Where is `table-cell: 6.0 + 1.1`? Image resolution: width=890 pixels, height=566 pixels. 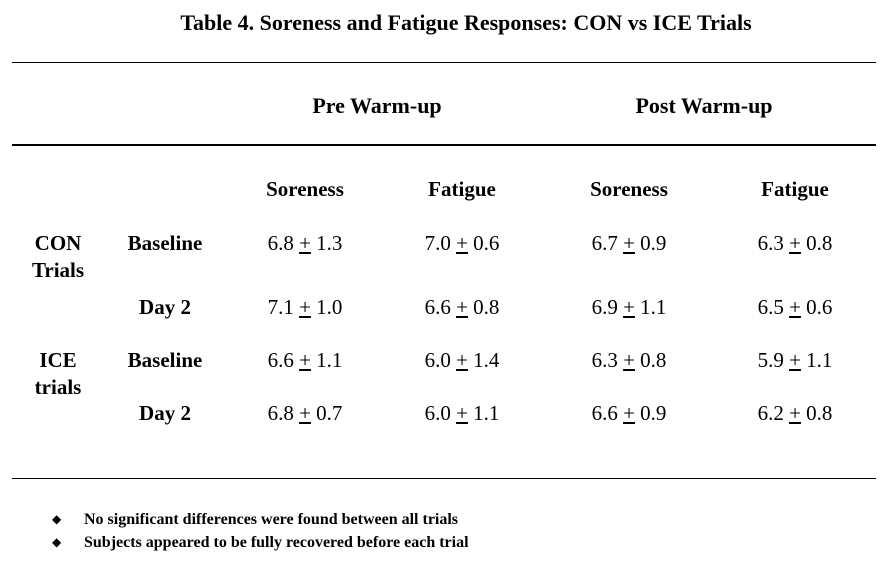 table-cell: 6.0 + 1.1 is located at coordinates (462, 413).